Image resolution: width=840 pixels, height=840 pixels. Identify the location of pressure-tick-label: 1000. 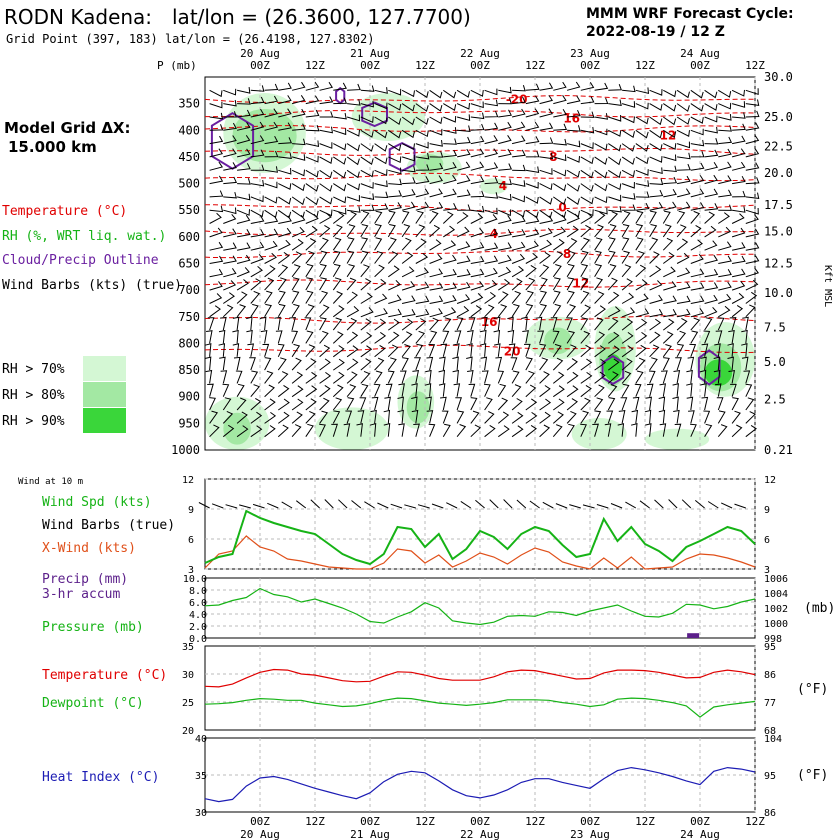
(185, 450).